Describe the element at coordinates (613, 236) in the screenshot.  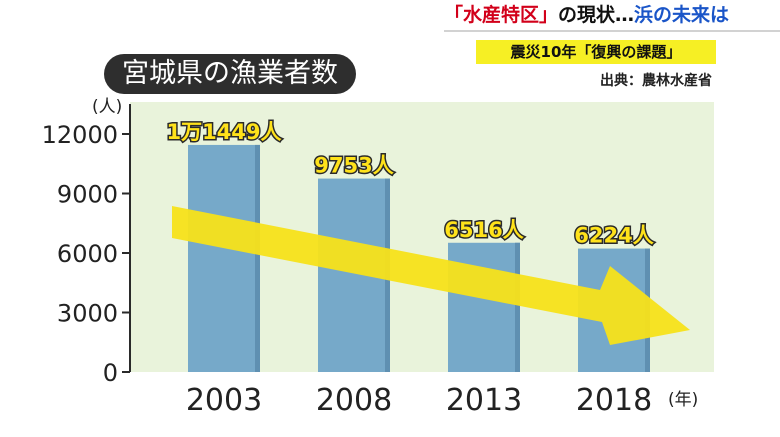
I see `data-label: 6224人` at that location.